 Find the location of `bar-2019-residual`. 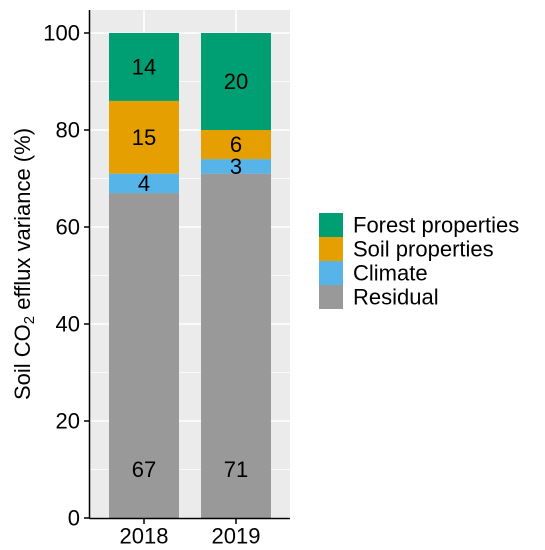

bar-2019-residual is located at coordinates (236, 345).